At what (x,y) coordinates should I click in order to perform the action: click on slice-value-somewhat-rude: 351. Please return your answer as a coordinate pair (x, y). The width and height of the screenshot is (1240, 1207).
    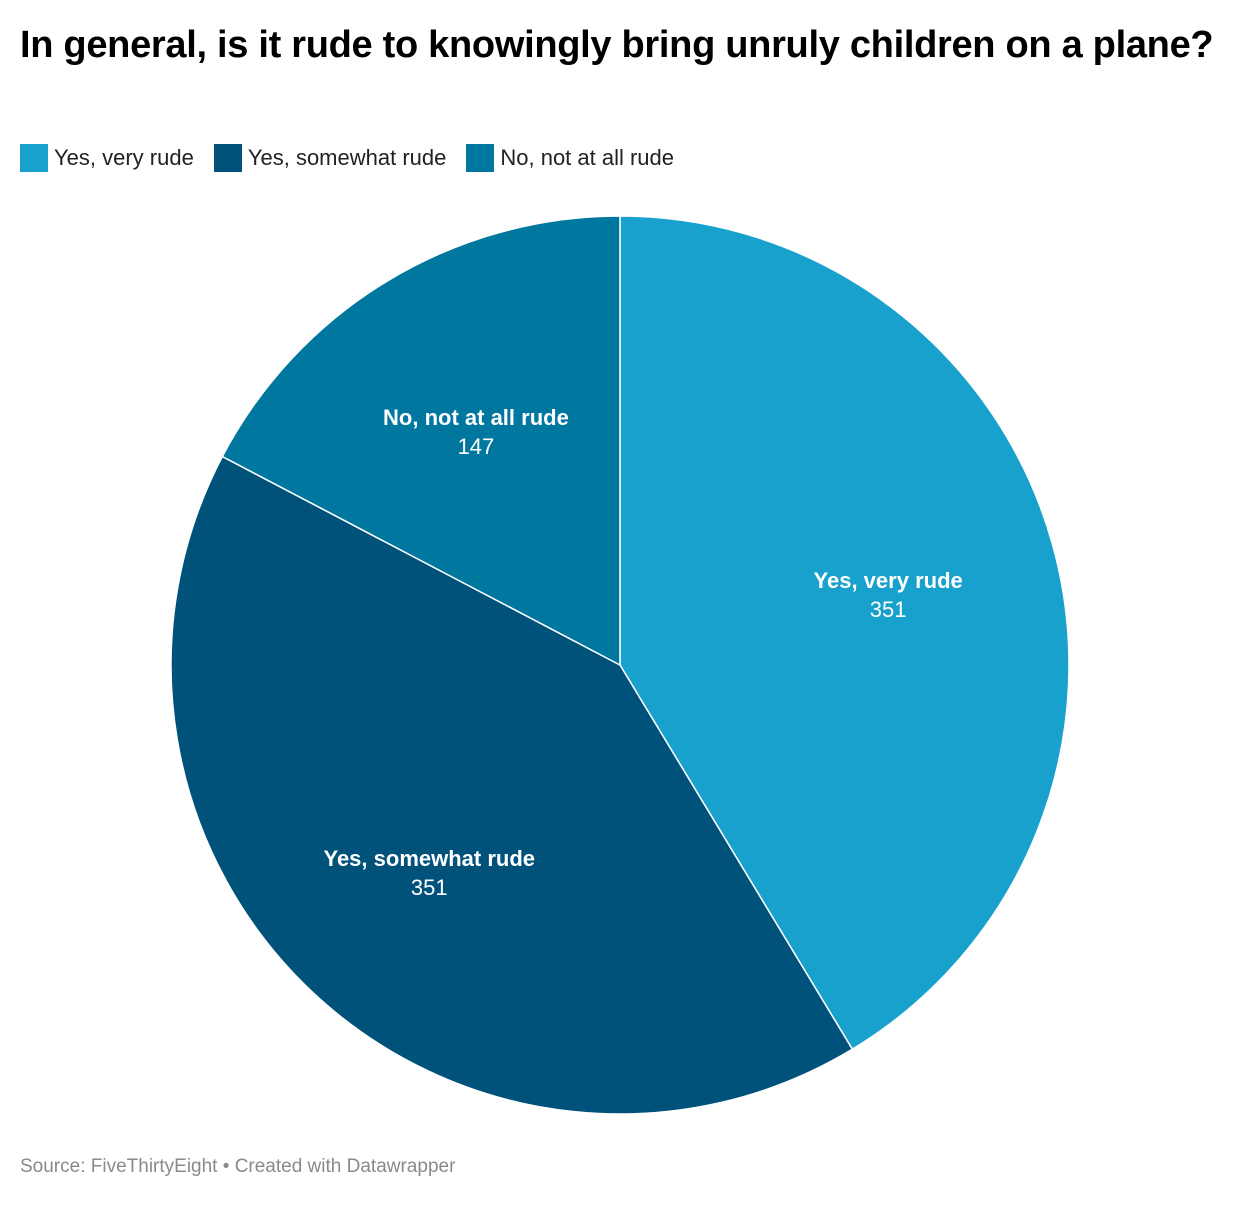
    Looking at the image, I should click on (429, 887).